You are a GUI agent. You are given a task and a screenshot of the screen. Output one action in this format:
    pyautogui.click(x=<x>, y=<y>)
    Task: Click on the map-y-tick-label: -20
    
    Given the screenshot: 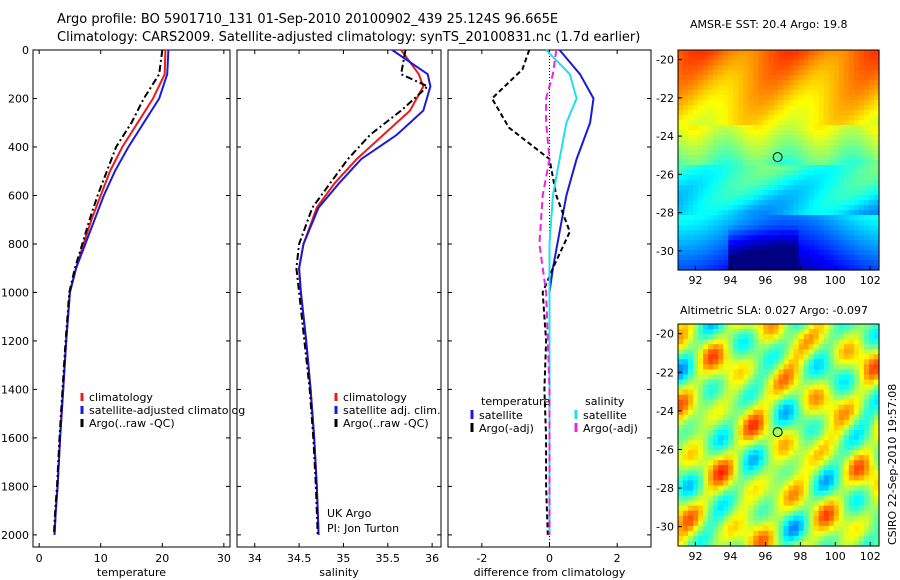 What is the action you would take?
    pyautogui.click(x=665, y=334)
    